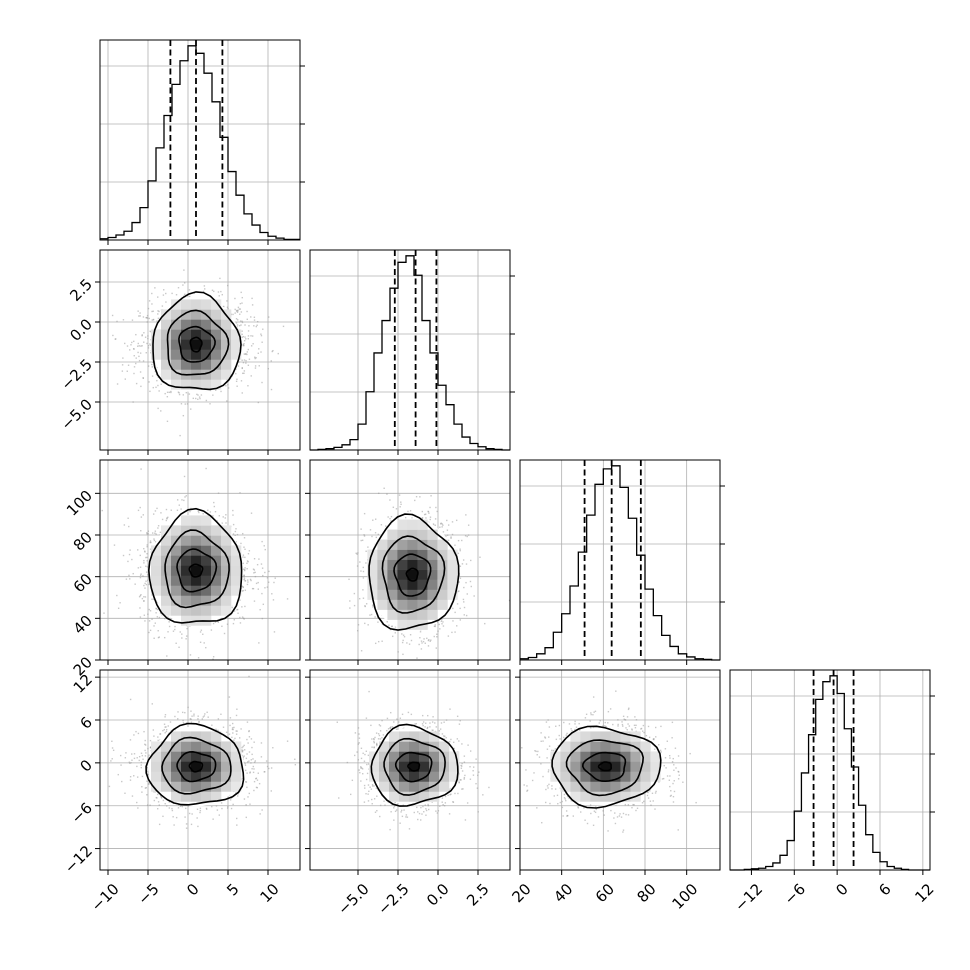  What do you see at coordinates (410, 353) in the screenshot?
I see `histogram-step` at bounding box center [410, 353].